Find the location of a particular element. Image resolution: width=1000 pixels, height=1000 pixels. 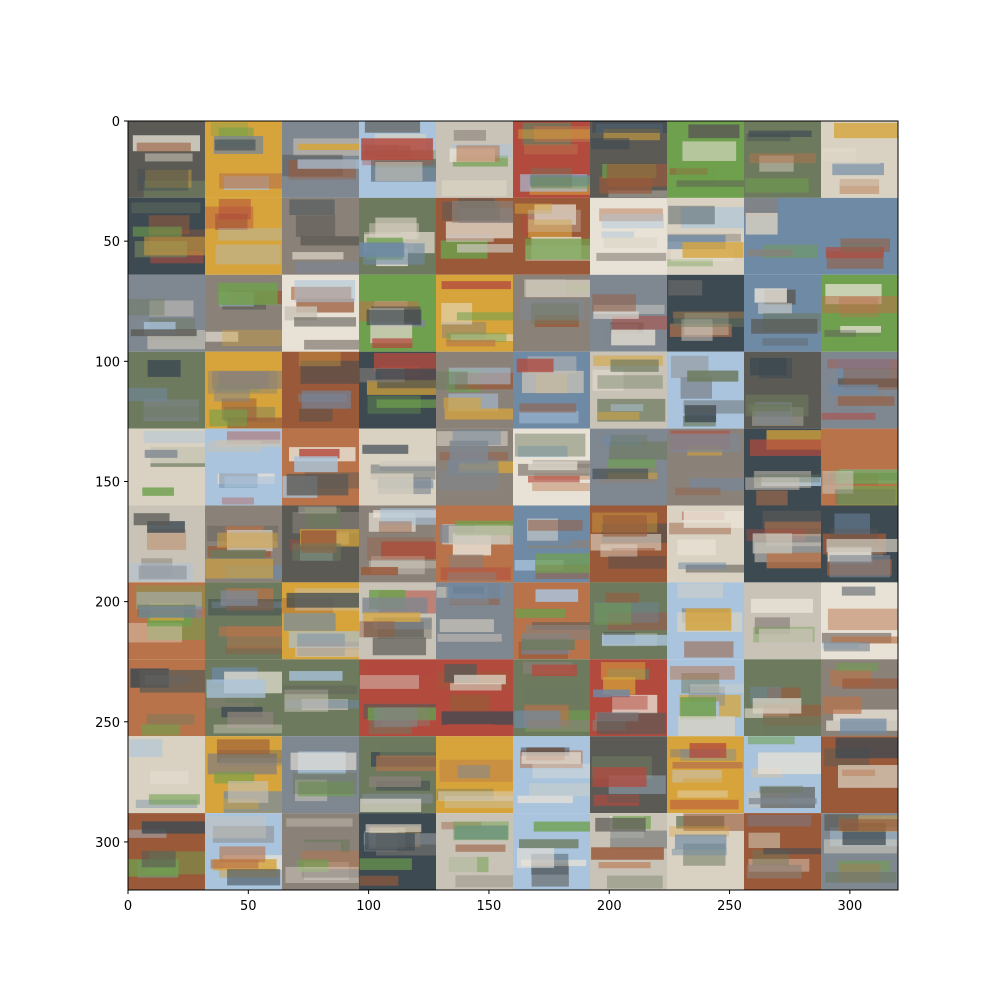

x-tick-label: 250 is located at coordinates (729, 906).